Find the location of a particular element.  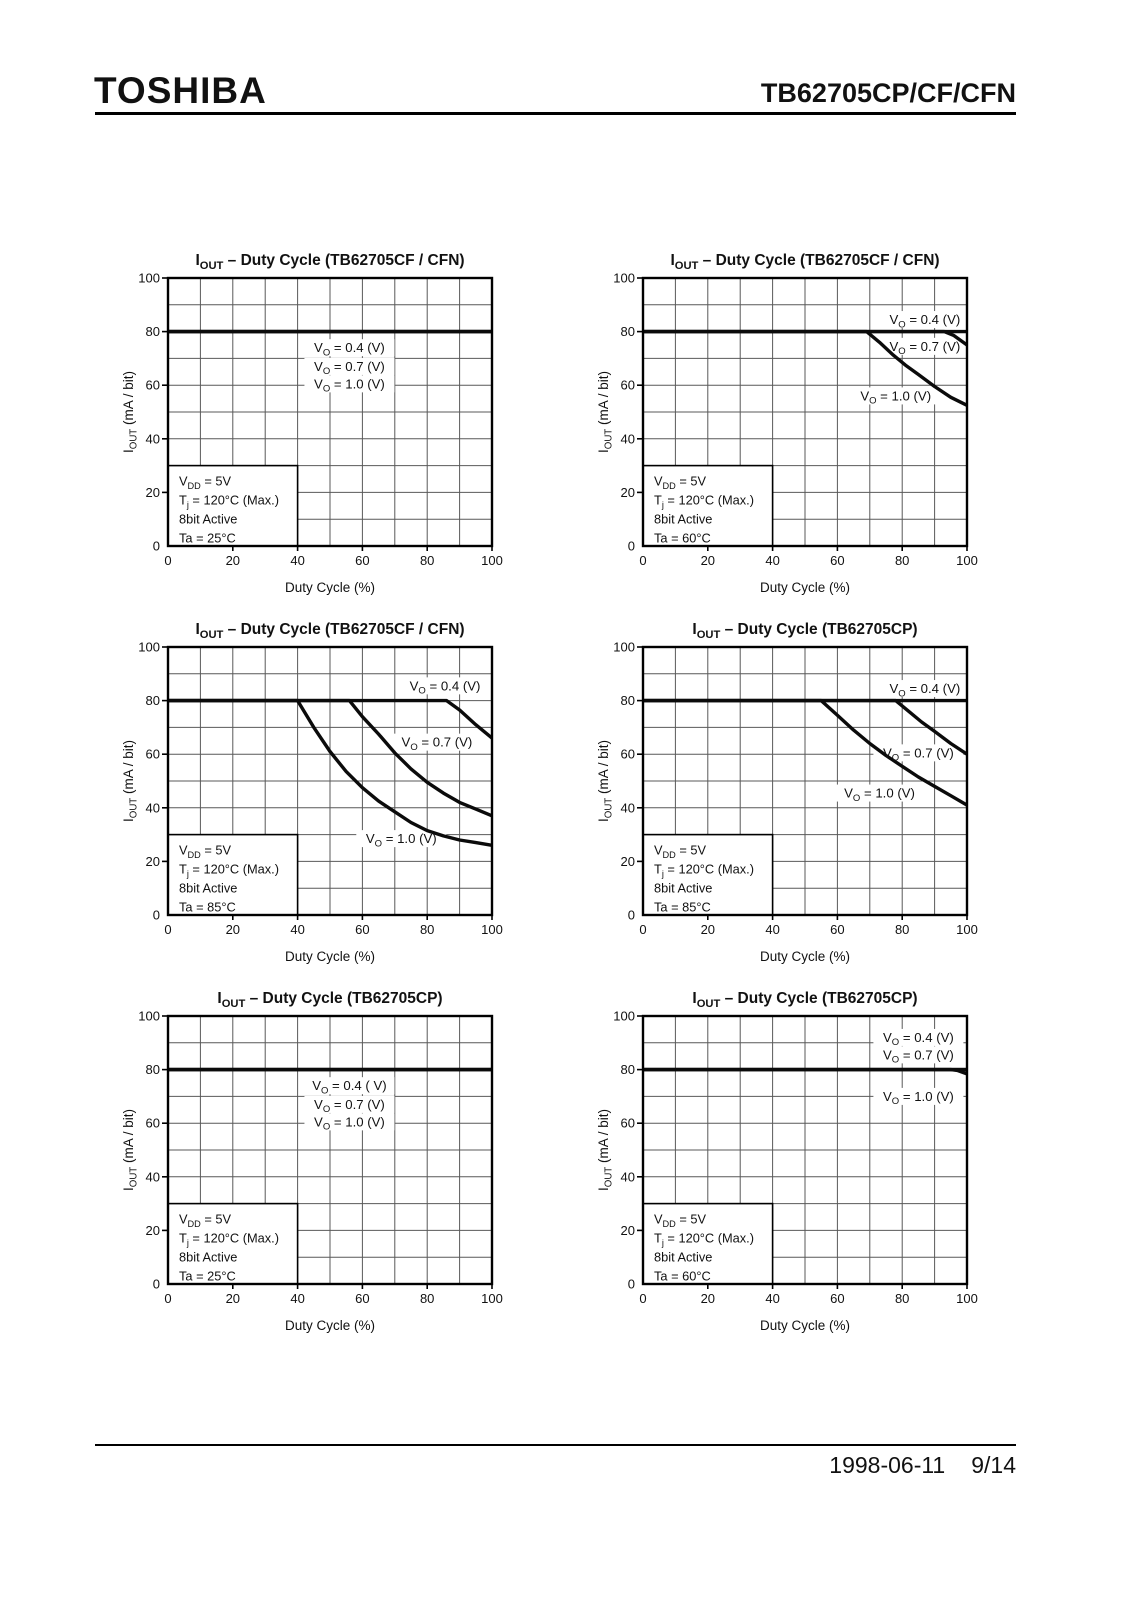

condition-line: Ta = 60°C is located at coordinates (682, 1276).